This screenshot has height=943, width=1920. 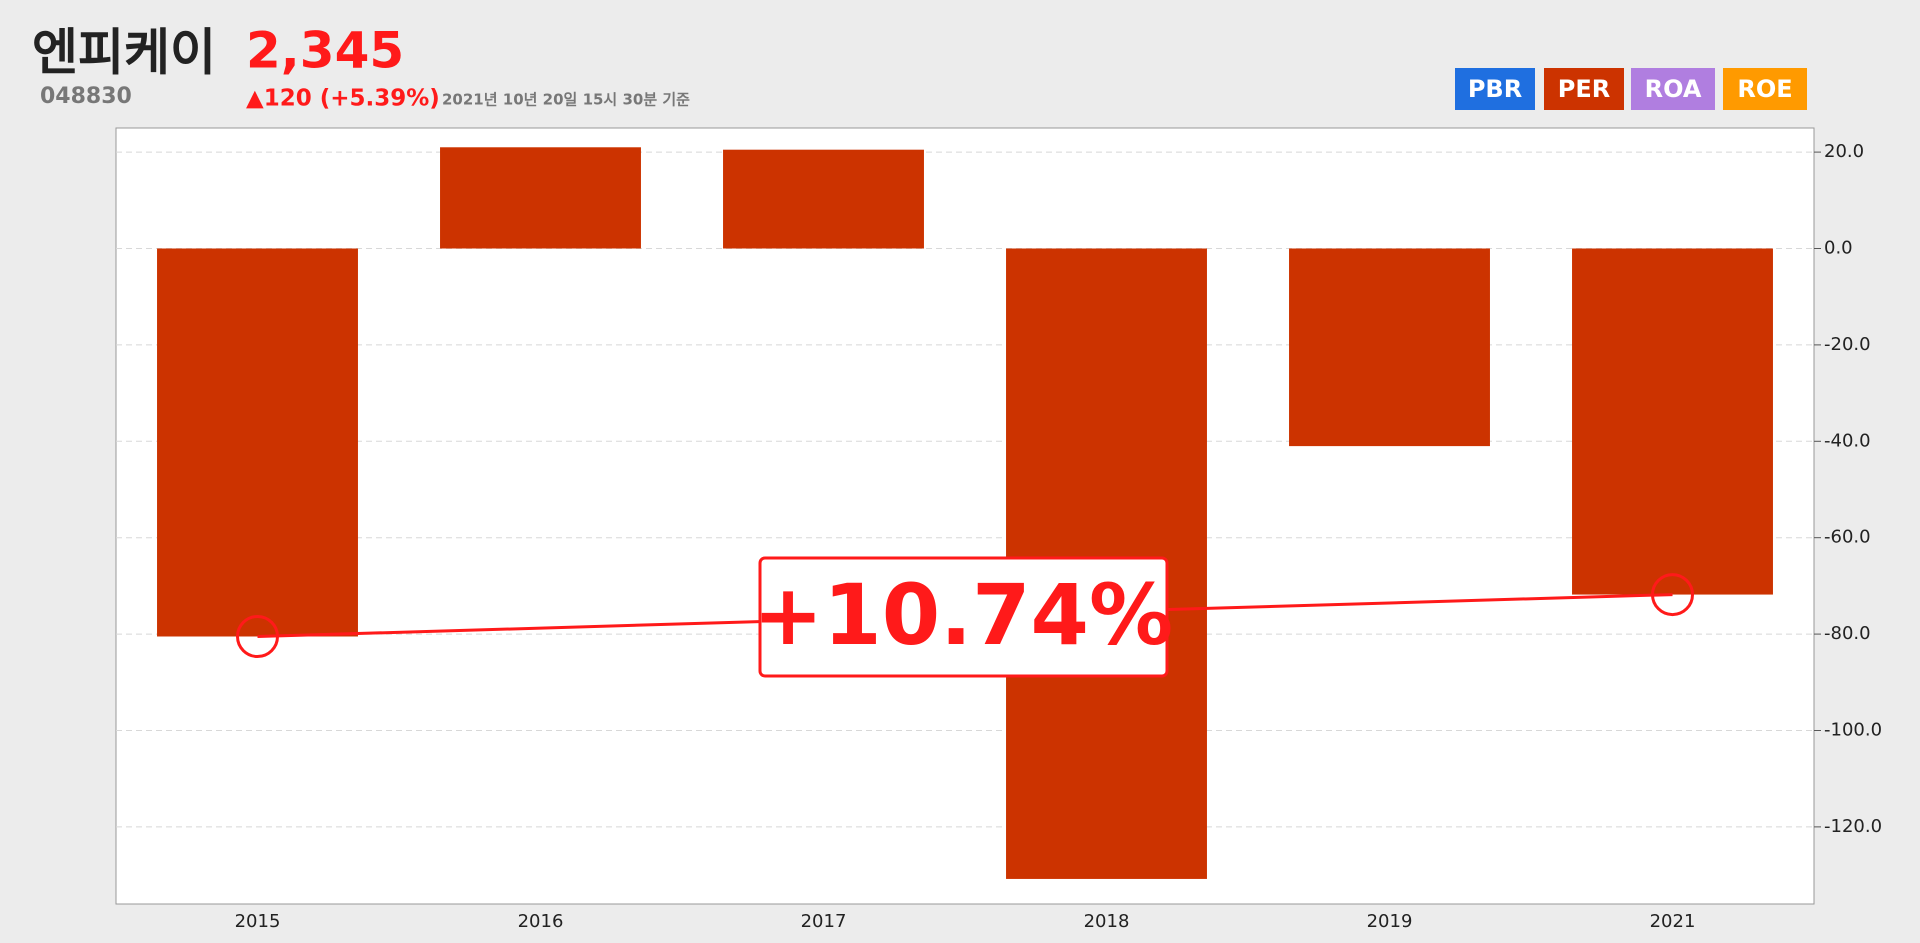 What do you see at coordinates (1844, 151) in the screenshot?
I see `y-tick-label: 20.0` at bounding box center [1844, 151].